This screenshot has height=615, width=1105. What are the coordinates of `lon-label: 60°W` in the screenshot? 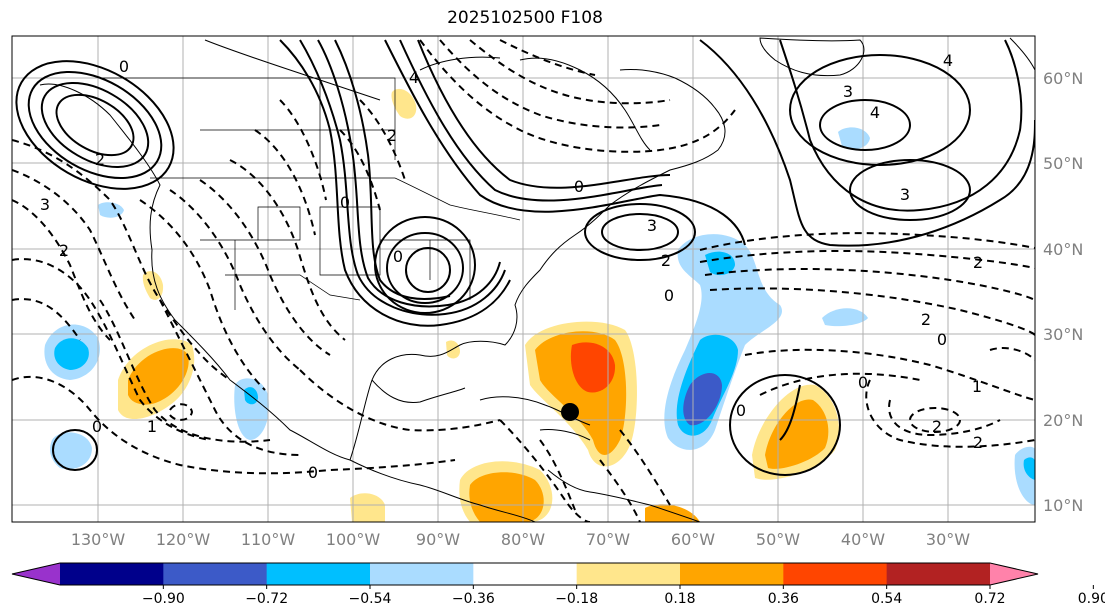 It's located at (693, 539).